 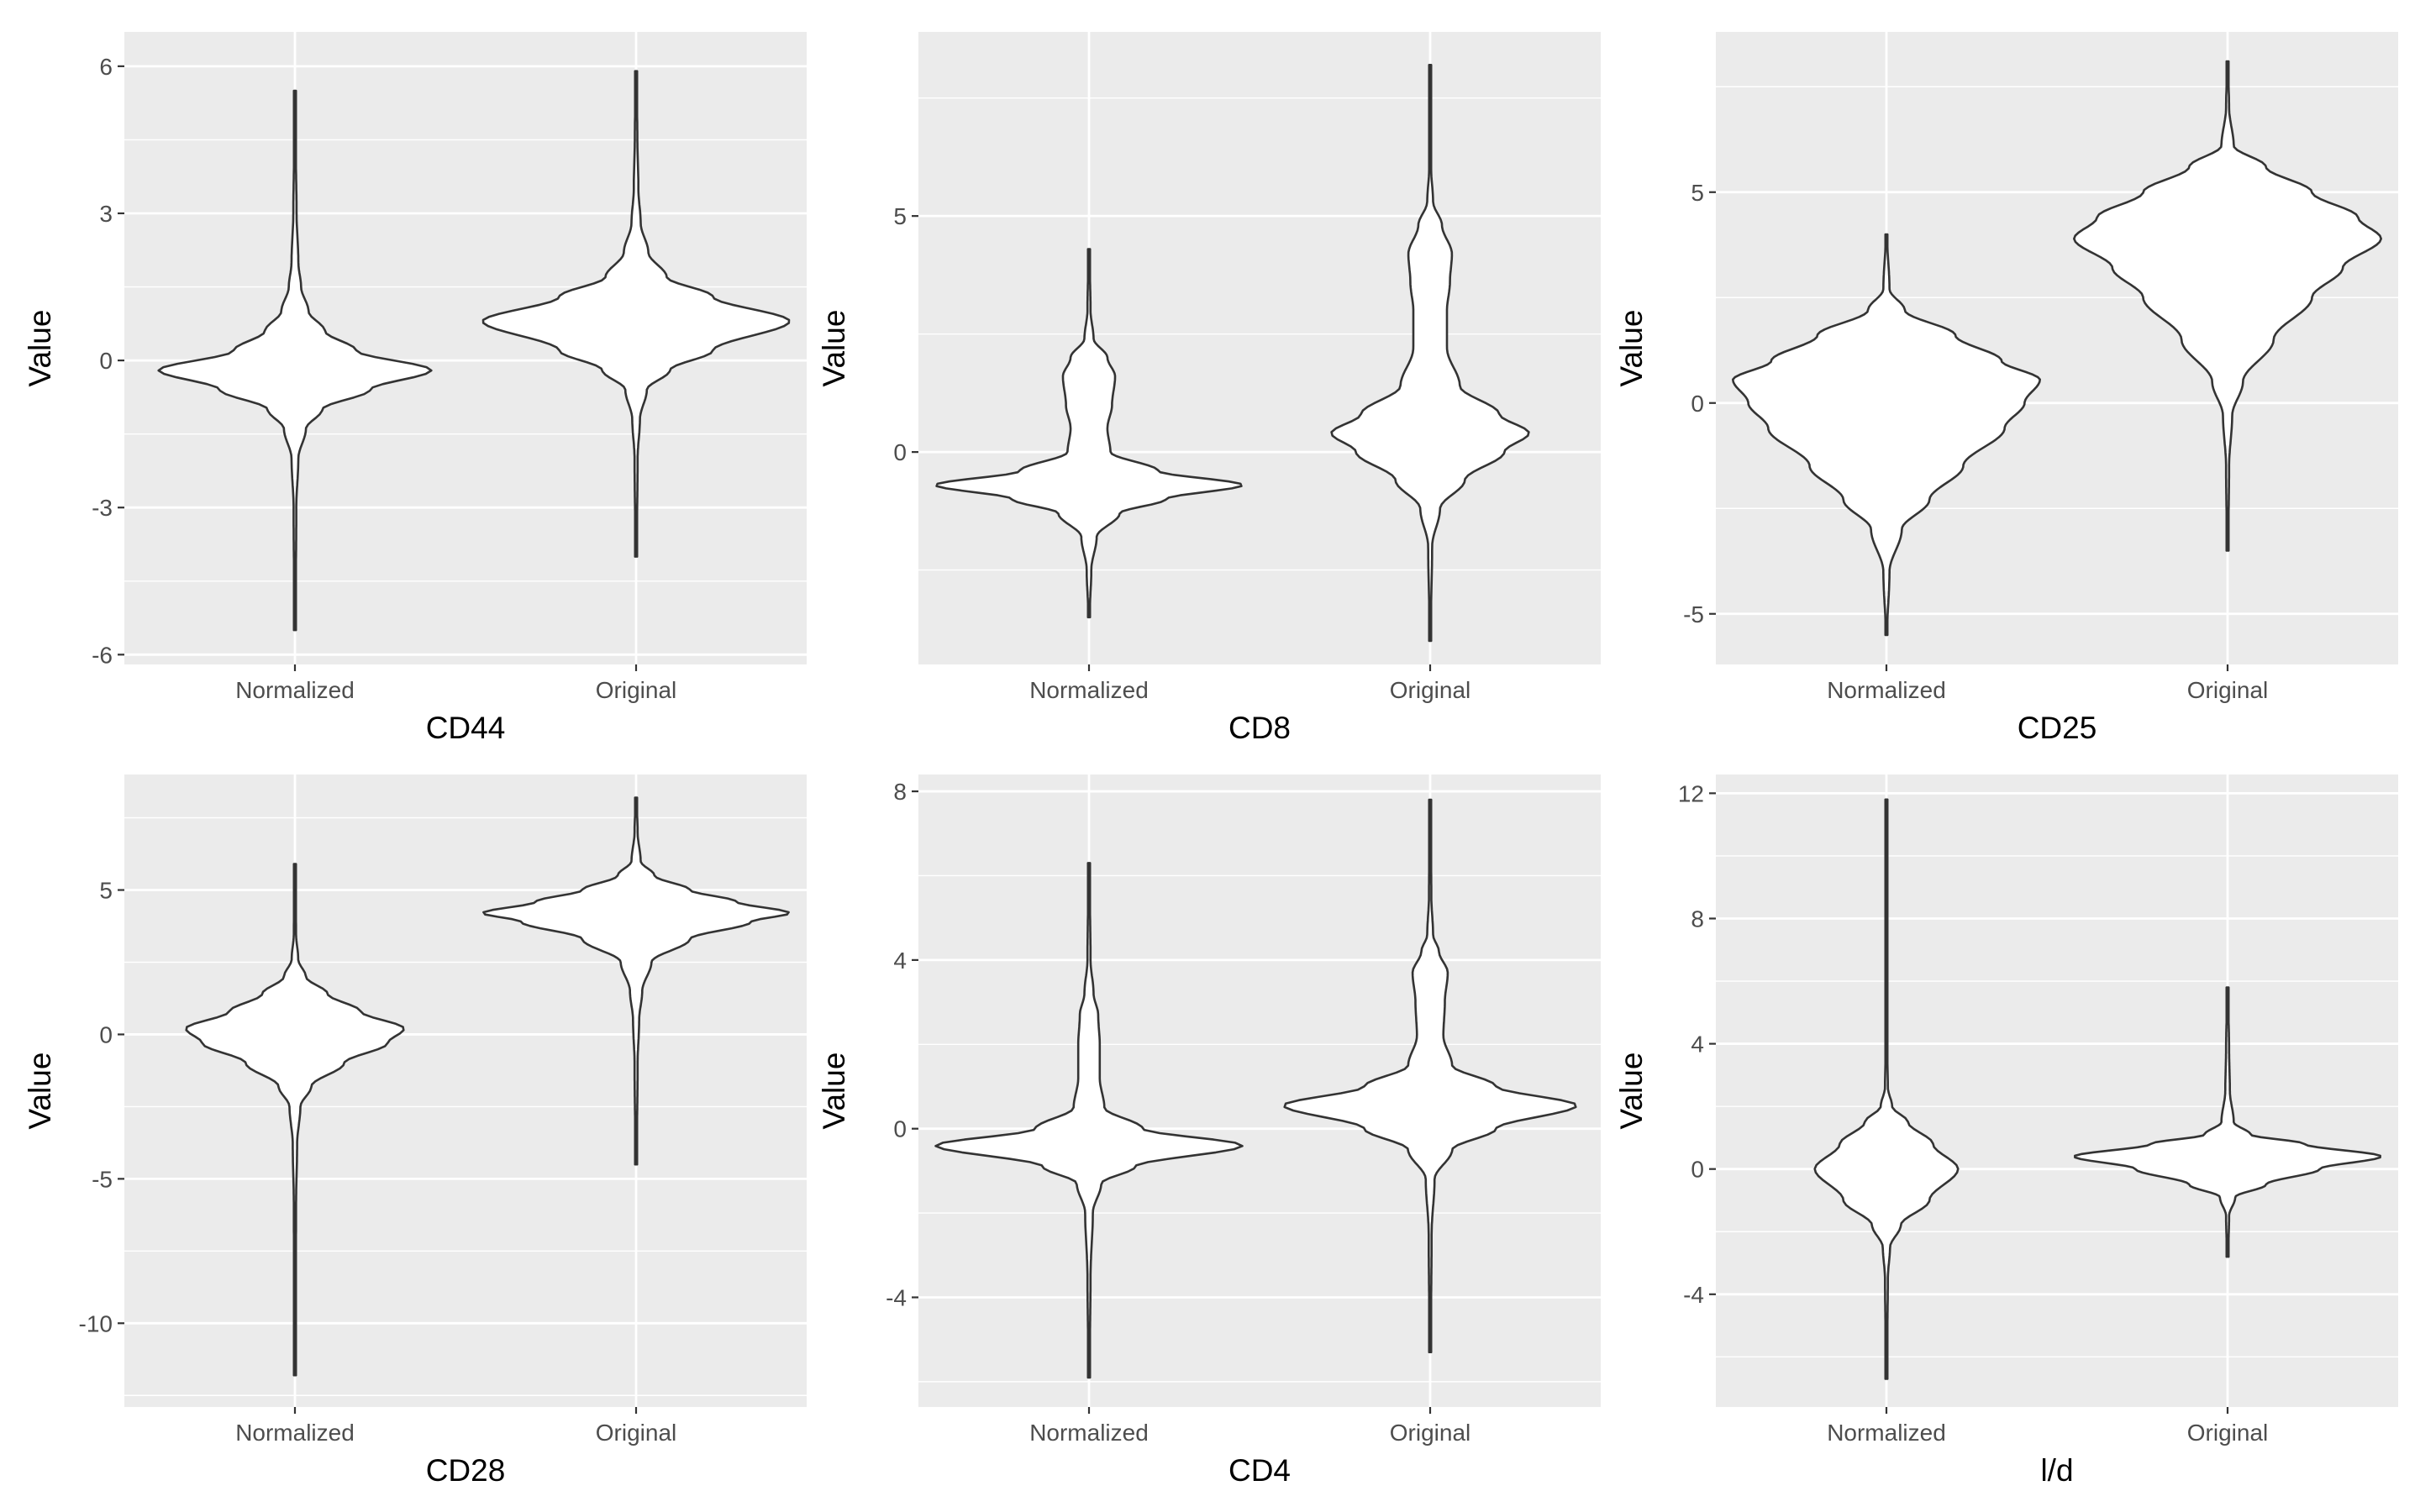 What do you see at coordinates (2057, 728) in the screenshot?
I see `x-axis-title: CD25` at bounding box center [2057, 728].